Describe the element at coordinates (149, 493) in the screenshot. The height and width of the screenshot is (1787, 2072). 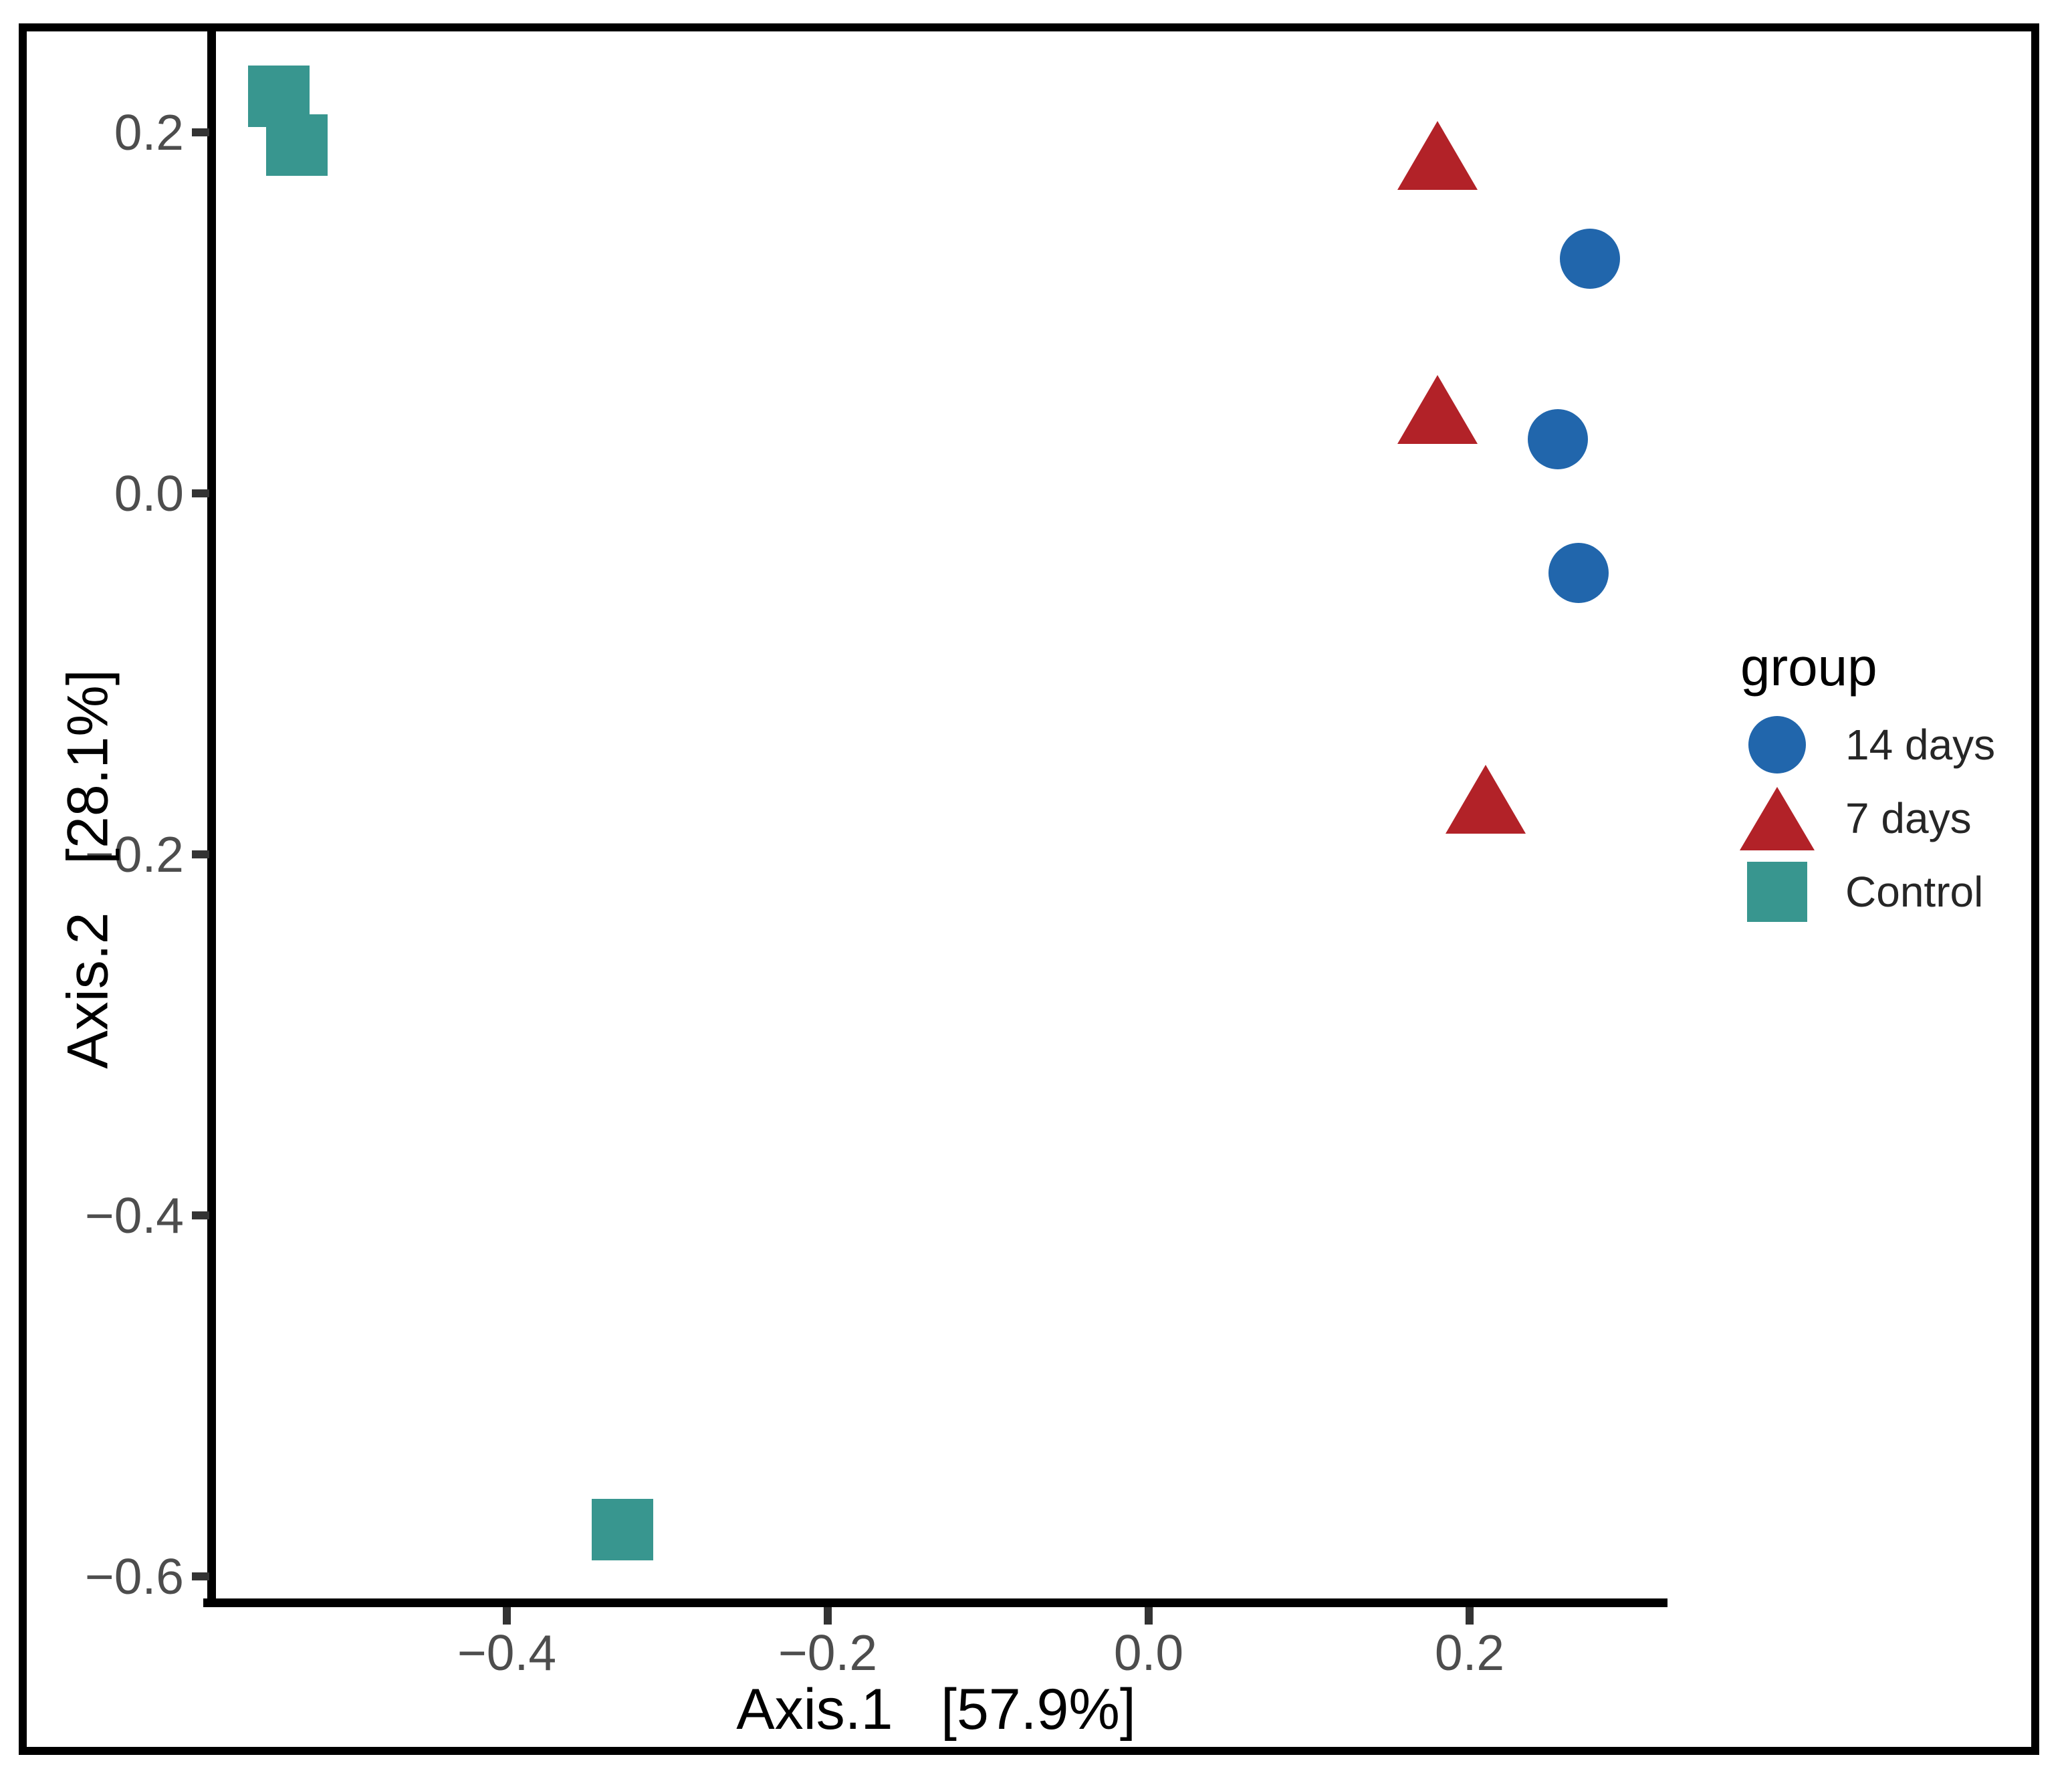
I see `y-tick-label: 0.0` at that location.